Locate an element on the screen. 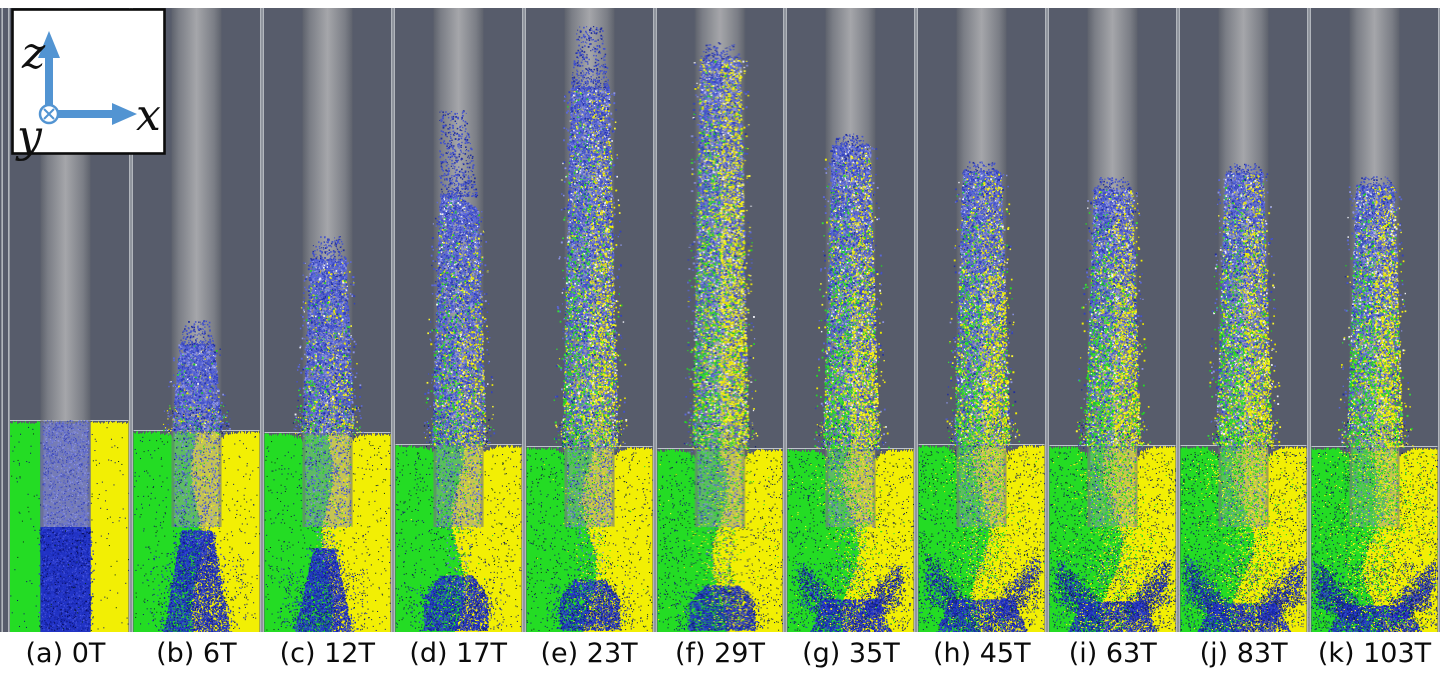 This screenshot has height=674, width=1440. panel-j is located at coordinates (1244, 316).